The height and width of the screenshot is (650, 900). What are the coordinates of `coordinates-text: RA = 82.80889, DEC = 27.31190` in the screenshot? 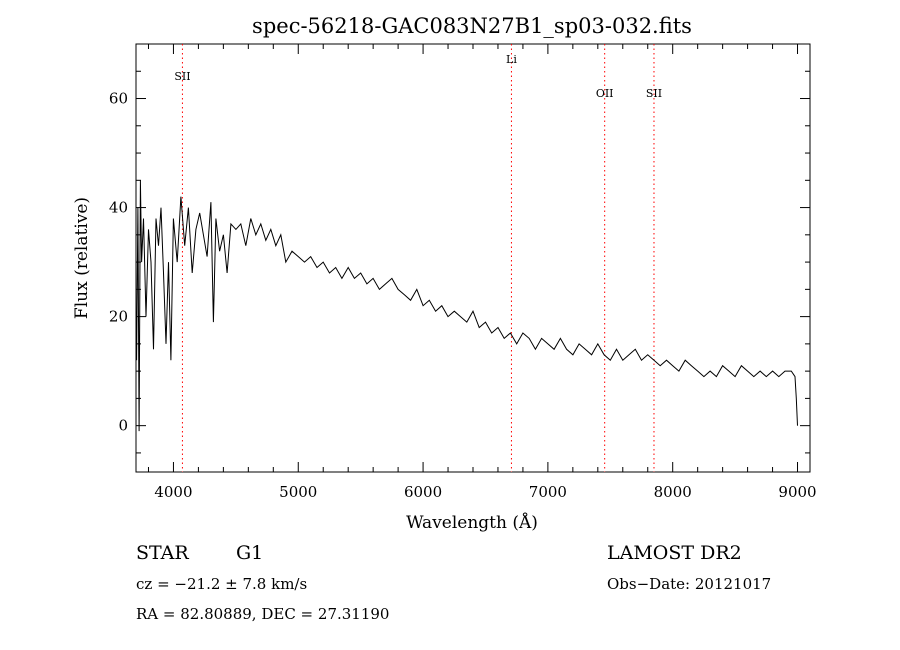 It's located at (262, 614).